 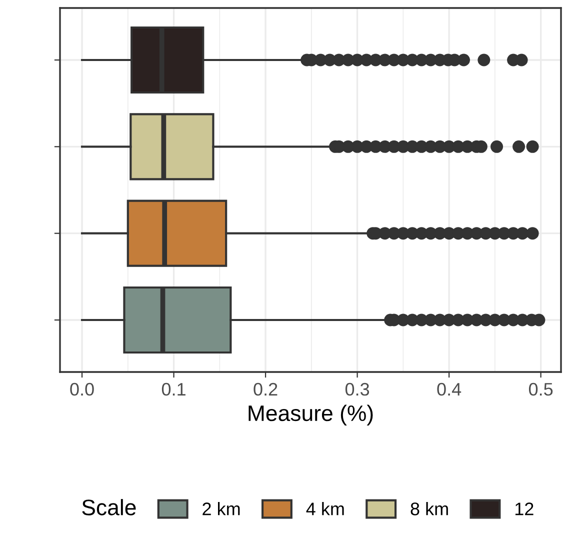 What do you see at coordinates (357, 389) in the screenshot?
I see `x-tick-label: 0.3` at bounding box center [357, 389].